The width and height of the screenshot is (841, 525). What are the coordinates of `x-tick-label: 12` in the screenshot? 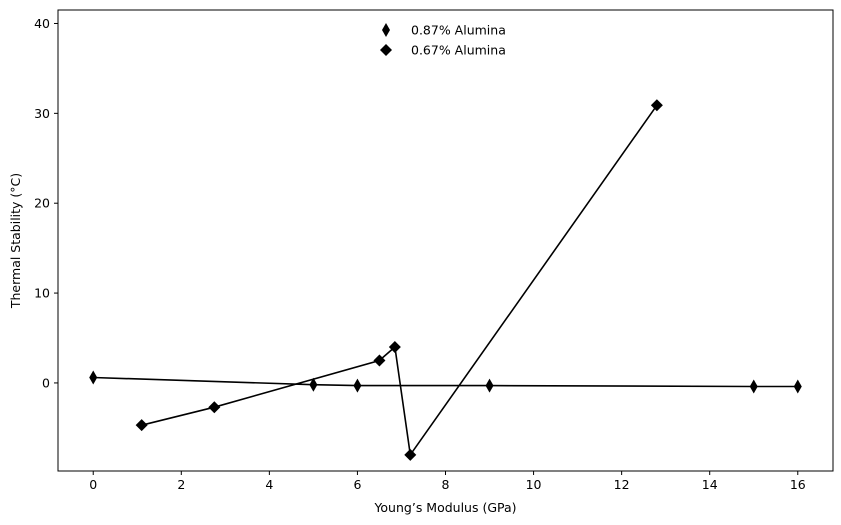 It's located at (622, 484).